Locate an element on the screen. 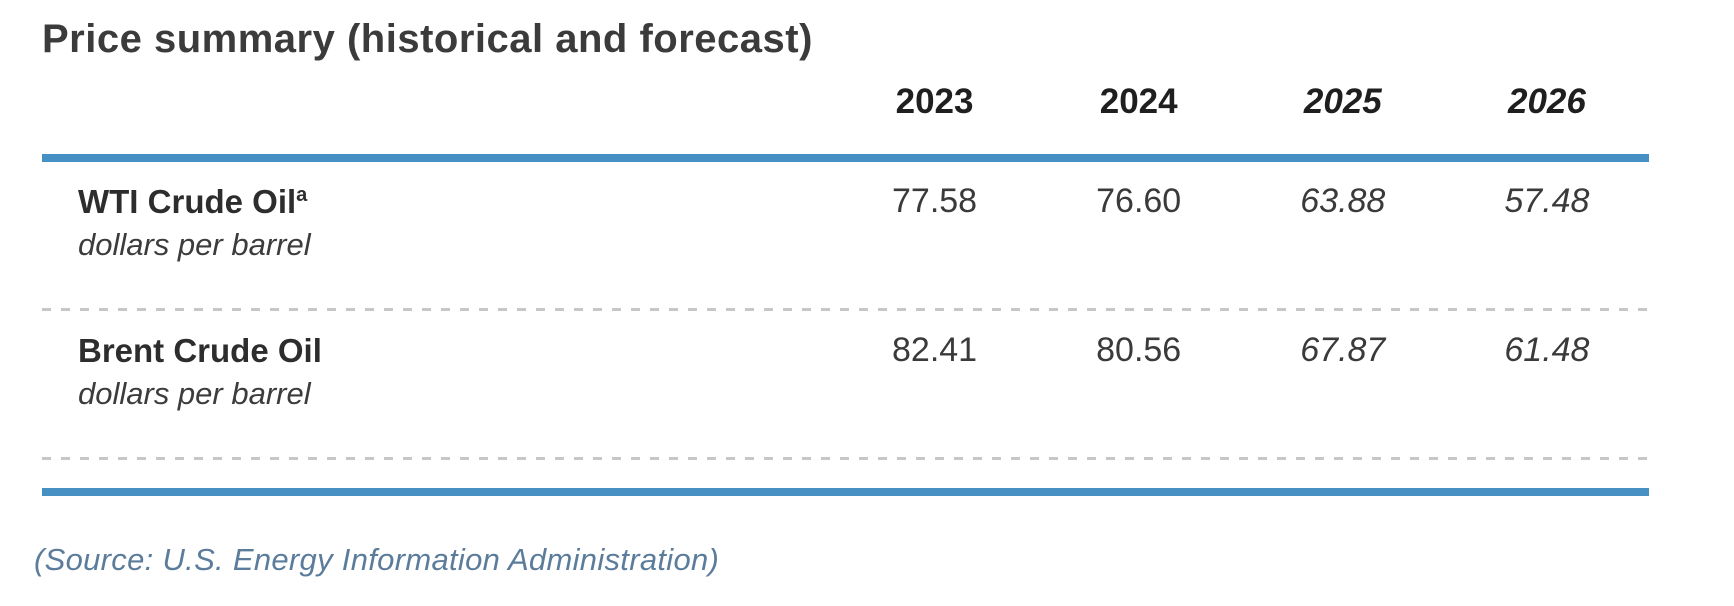 Image resolution: width=1734 pixels, height=606 pixels. column-header-2023: 2023 is located at coordinates (934, 113).